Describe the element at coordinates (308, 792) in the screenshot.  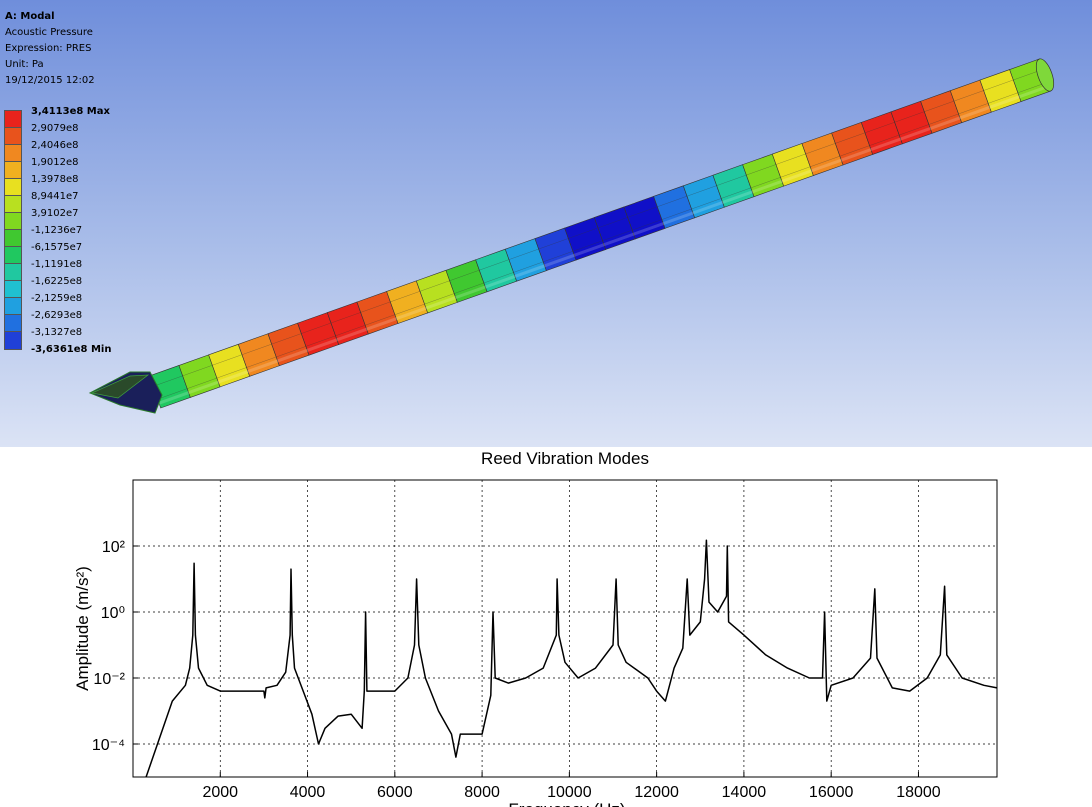
I see `x-tick-label: 4000` at that location.